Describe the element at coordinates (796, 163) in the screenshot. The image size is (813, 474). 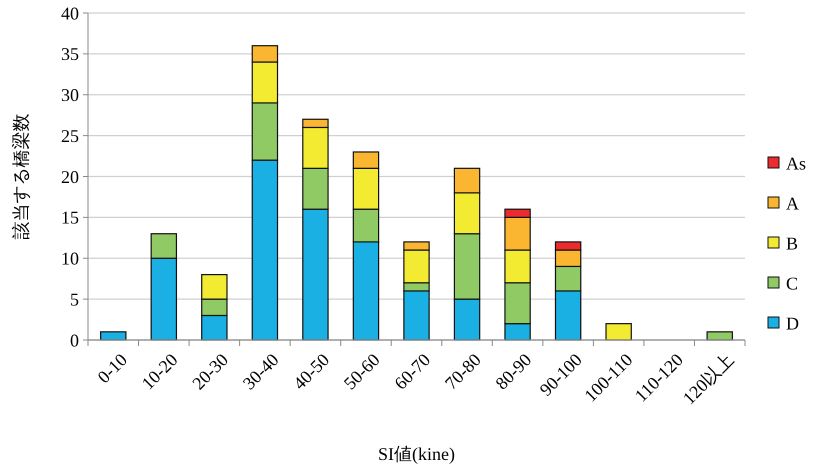
I see `legend-label: As` at that location.